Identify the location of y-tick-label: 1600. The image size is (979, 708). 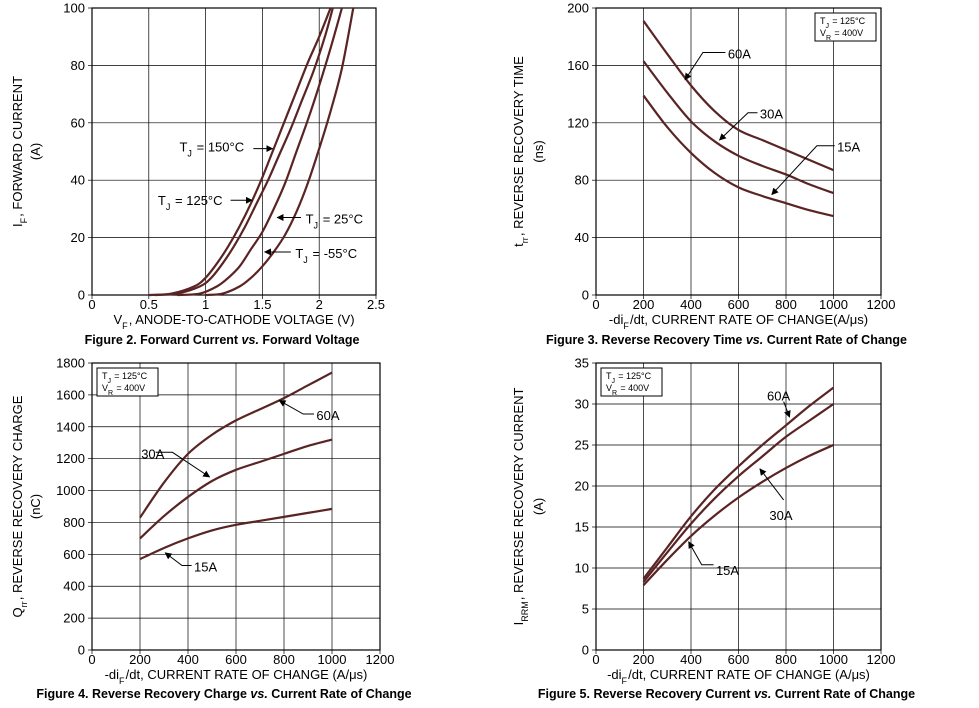
(70, 394).